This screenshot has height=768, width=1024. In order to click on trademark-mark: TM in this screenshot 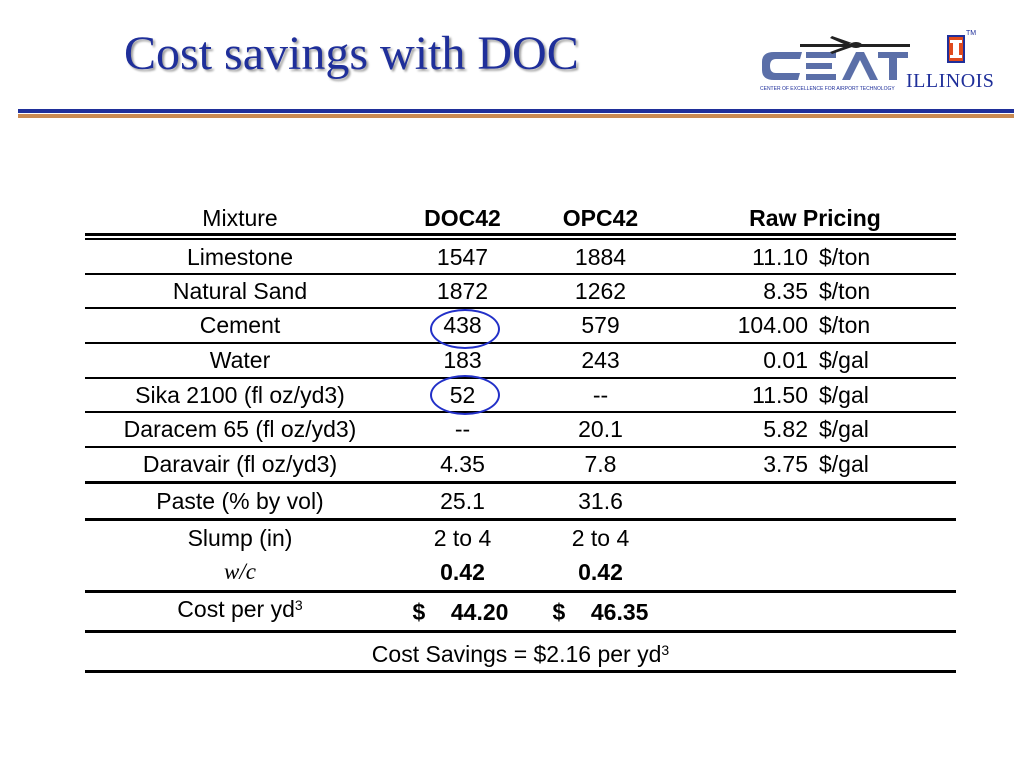, I will do `click(971, 33)`.